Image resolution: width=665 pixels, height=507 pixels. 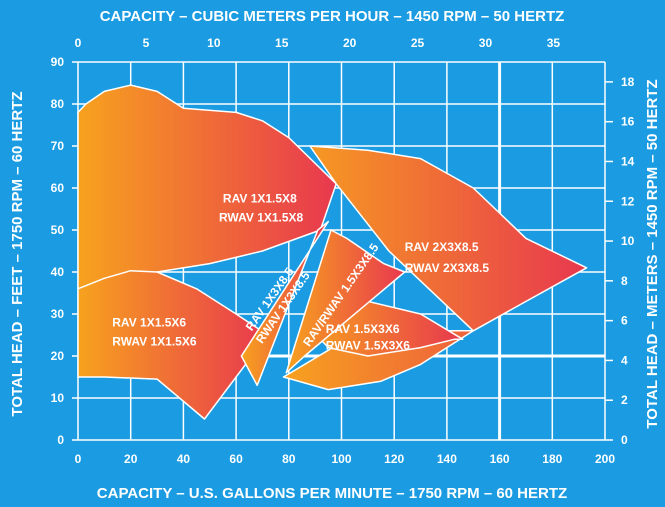 What do you see at coordinates (624, 400) in the screenshot?
I see `right-tick-label: 2` at bounding box center [624, 400].